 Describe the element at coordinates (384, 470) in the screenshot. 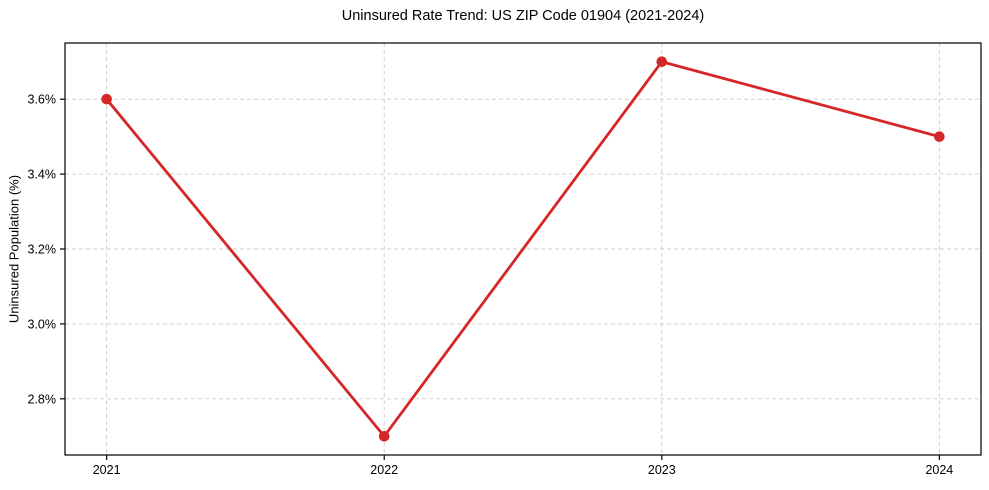

I see `x-tick-label: 2022` at that location.